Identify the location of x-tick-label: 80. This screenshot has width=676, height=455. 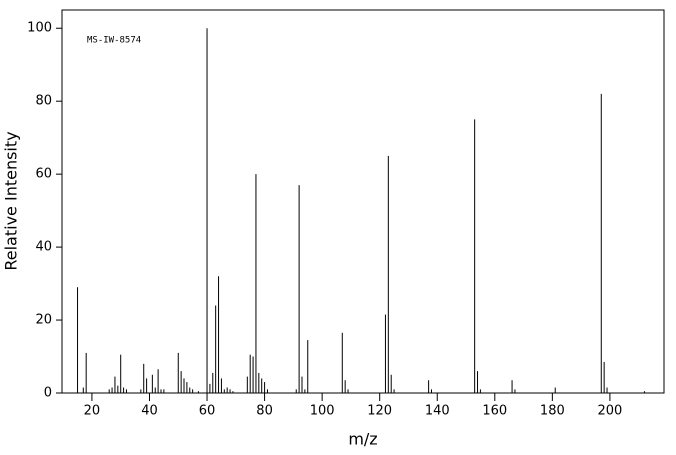
(264, 411).